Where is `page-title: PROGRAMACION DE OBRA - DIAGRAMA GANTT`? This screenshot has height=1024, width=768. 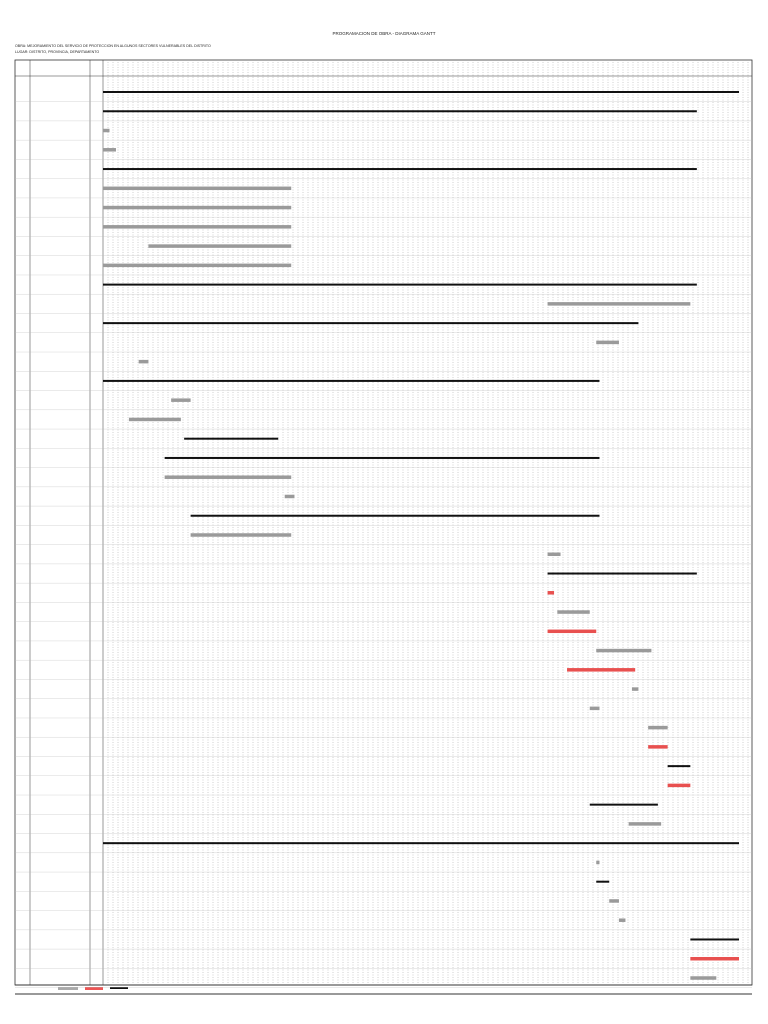
page-title: PROGRAMACION DE OBRA - DIAGRAMA GANTT is located at coordinates (383, 33).